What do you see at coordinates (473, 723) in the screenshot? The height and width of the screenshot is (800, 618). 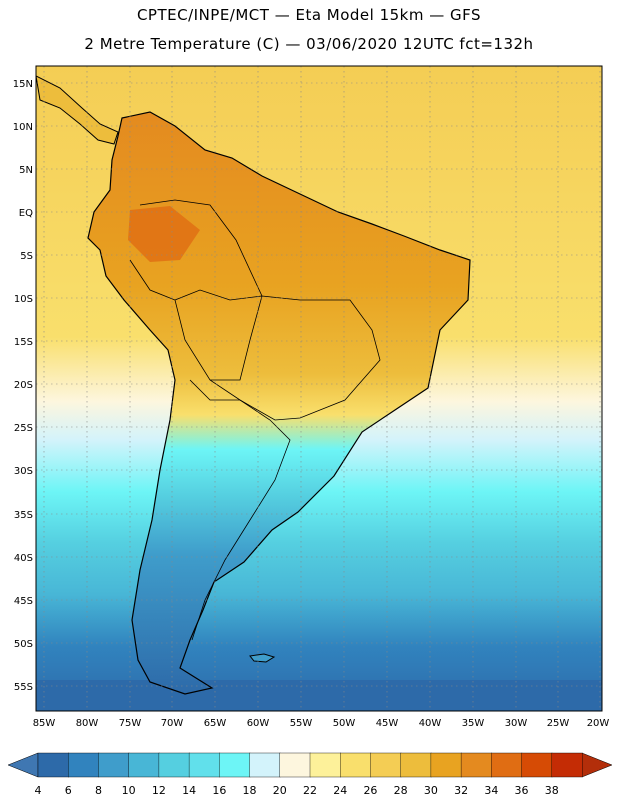 I see `lon-label: 35W` at bounding box center [473, 723].